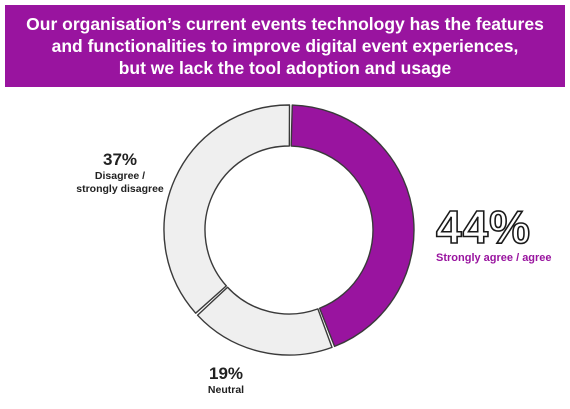 The width and height of the screenshot is (570, 409). I want to click on donut-slice-strongly-agree-agree, so click(352, 226).